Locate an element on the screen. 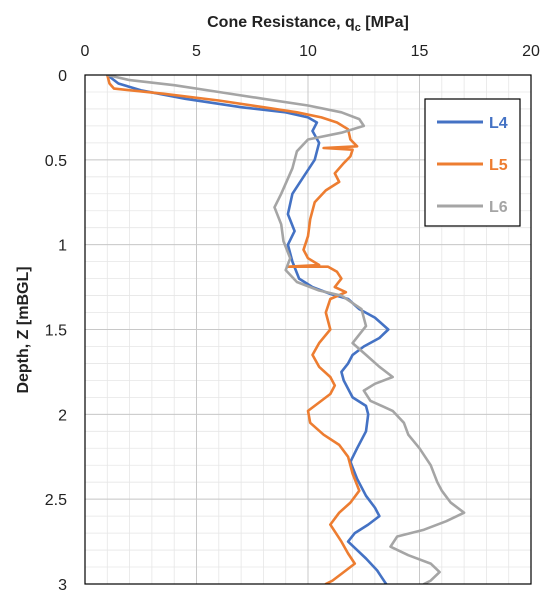 This screenshot has height=597, width=545. legend-label-l4: L4 is located at coordinates (498, 123).